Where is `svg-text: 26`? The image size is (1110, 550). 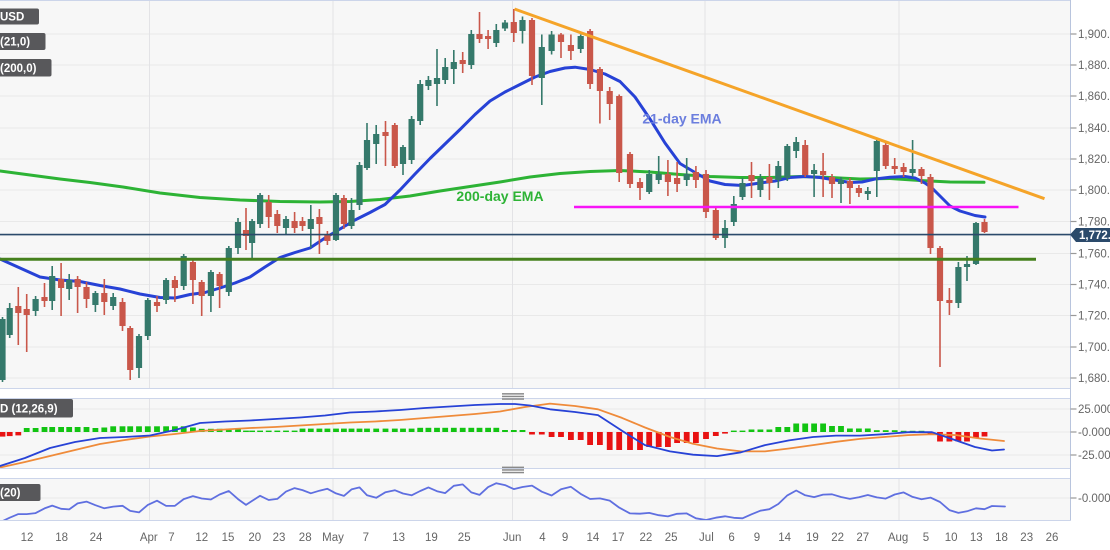 svg-text: 26 is located at coordinates (1052, 538).